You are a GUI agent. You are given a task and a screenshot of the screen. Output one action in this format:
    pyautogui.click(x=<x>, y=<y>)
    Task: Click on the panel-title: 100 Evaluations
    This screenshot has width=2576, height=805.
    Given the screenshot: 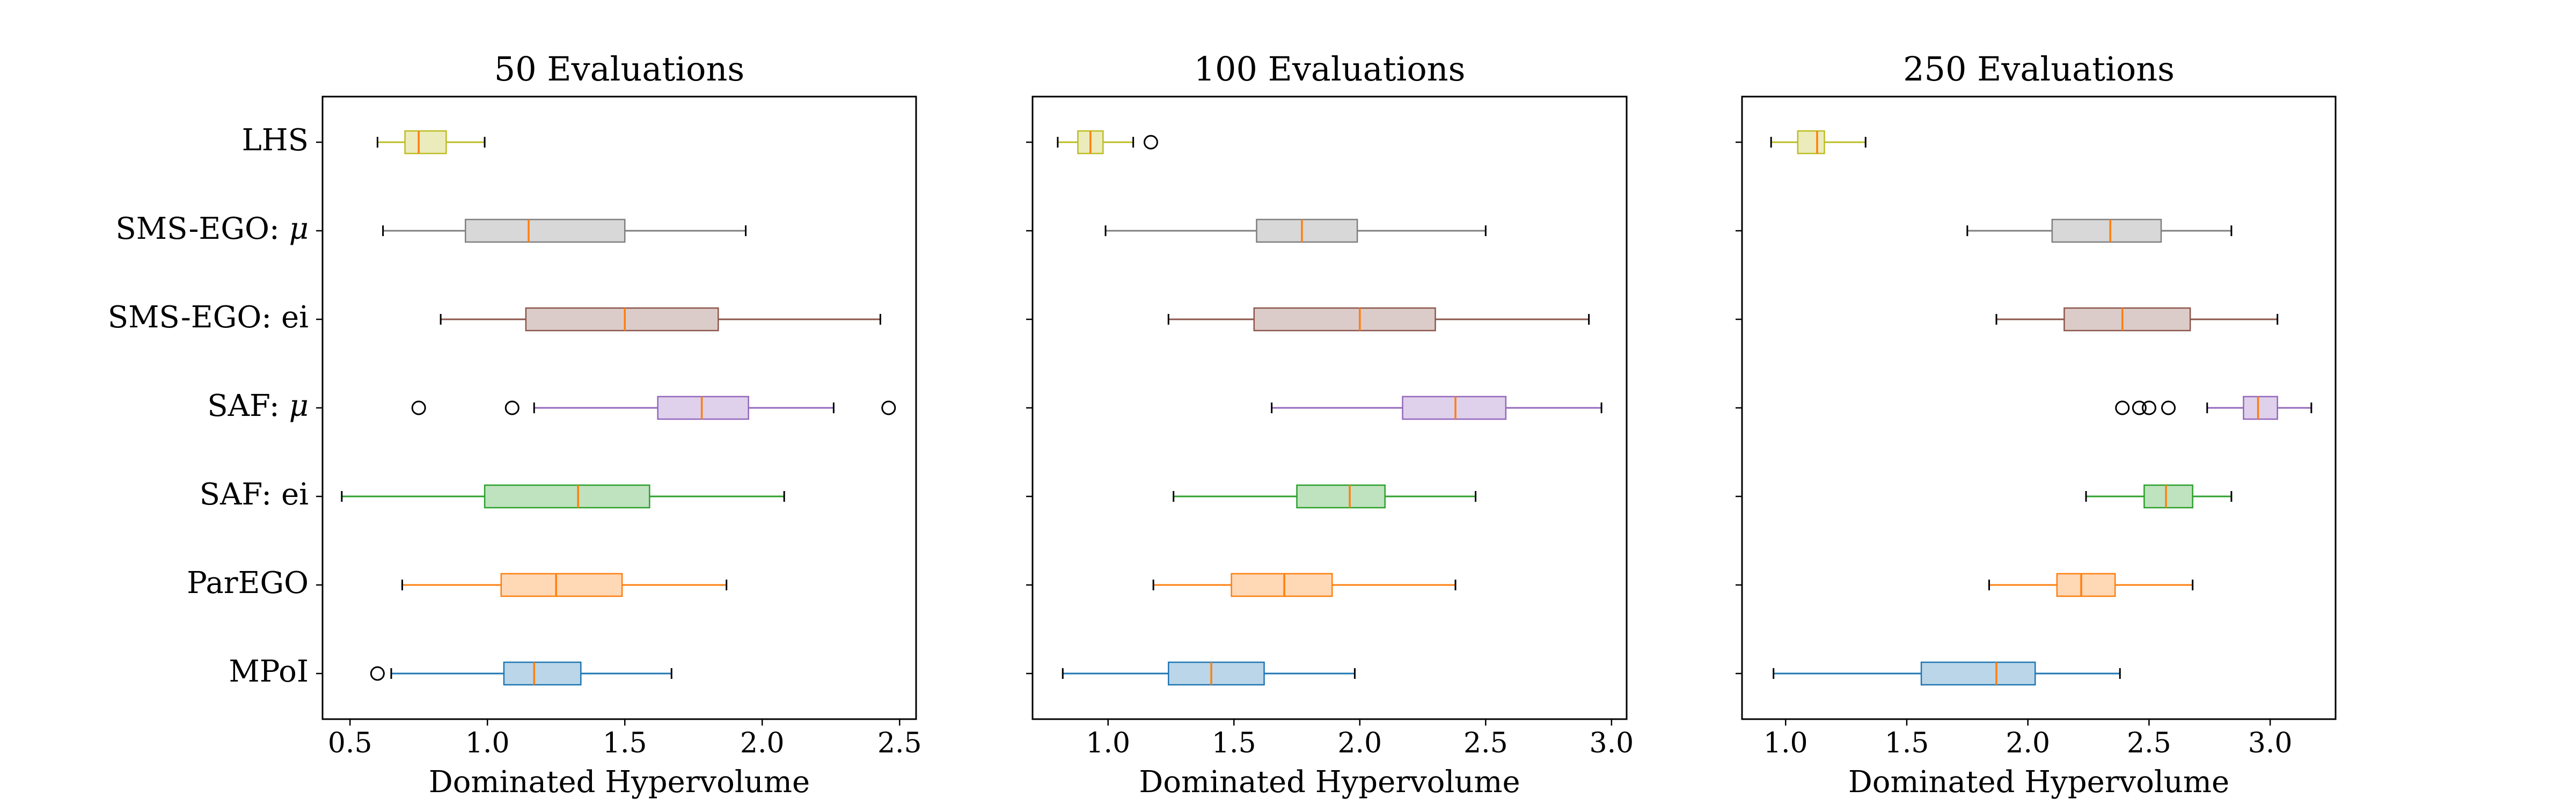 What is the action you would take?
    pyautogui.click(x=1330, y=69)
    